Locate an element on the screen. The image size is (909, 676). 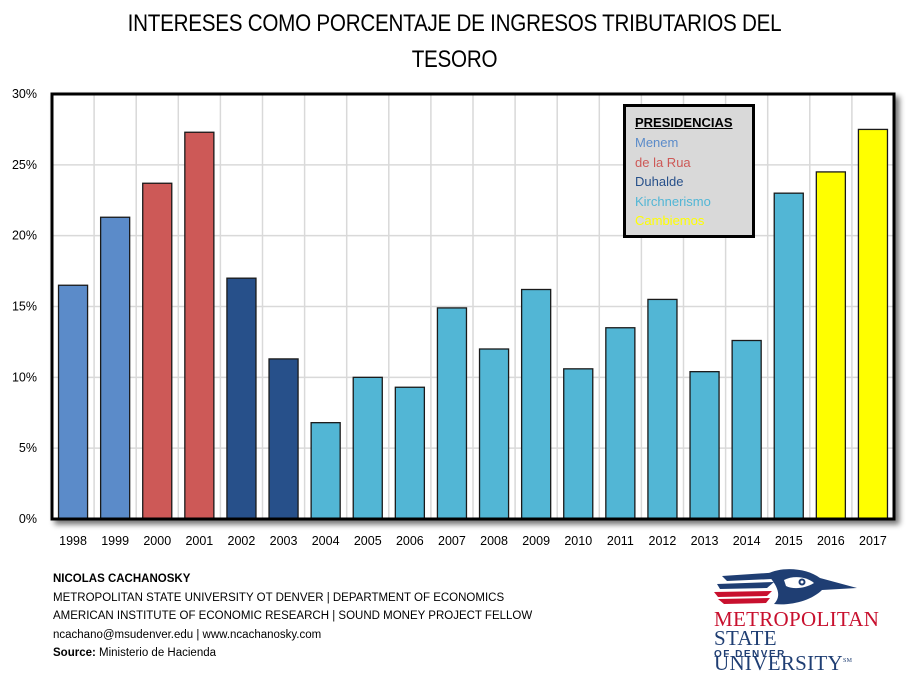
bar-2011 is located at coordinates (620, 423).